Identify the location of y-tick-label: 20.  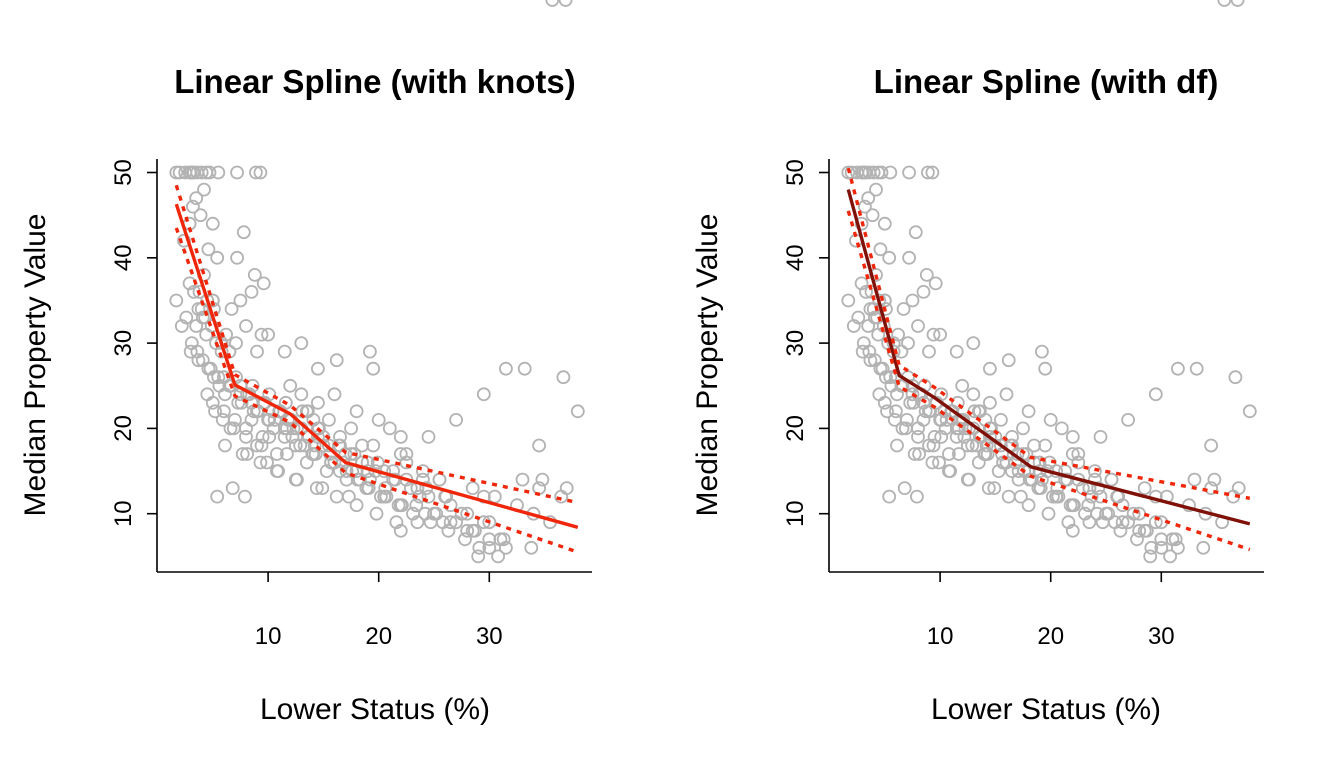
(123, 428).